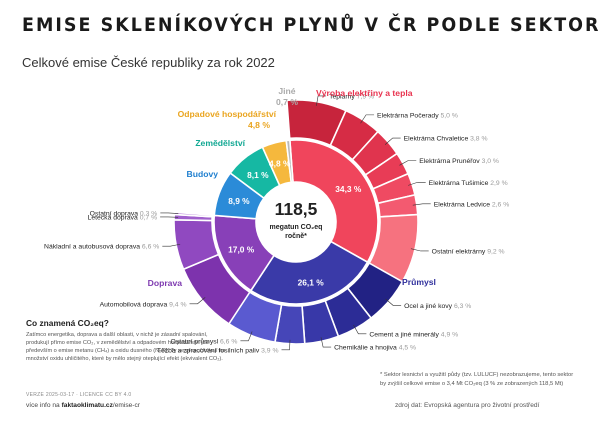 Image resolution: width=600 pixels, height=424 pixels. Describe the element at coordinates (419, 282) in the screenshot. I see `sector-name-prumysl: Průmysl` at that location.